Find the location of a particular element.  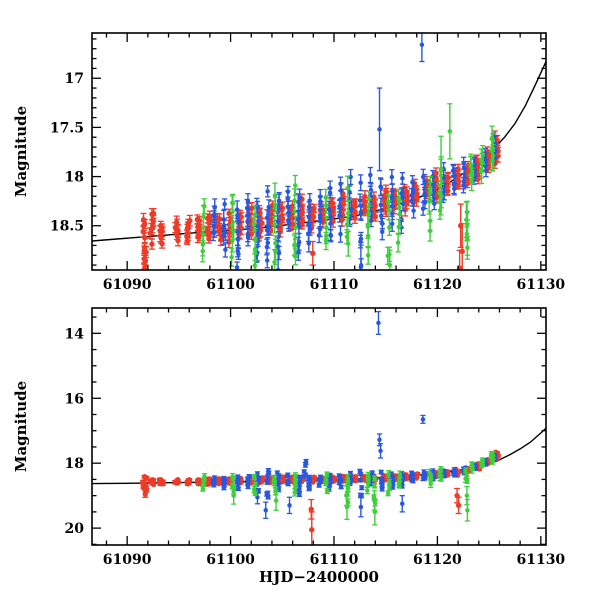

y-tick-label: 17.5 is located at coordinates (67, 128).